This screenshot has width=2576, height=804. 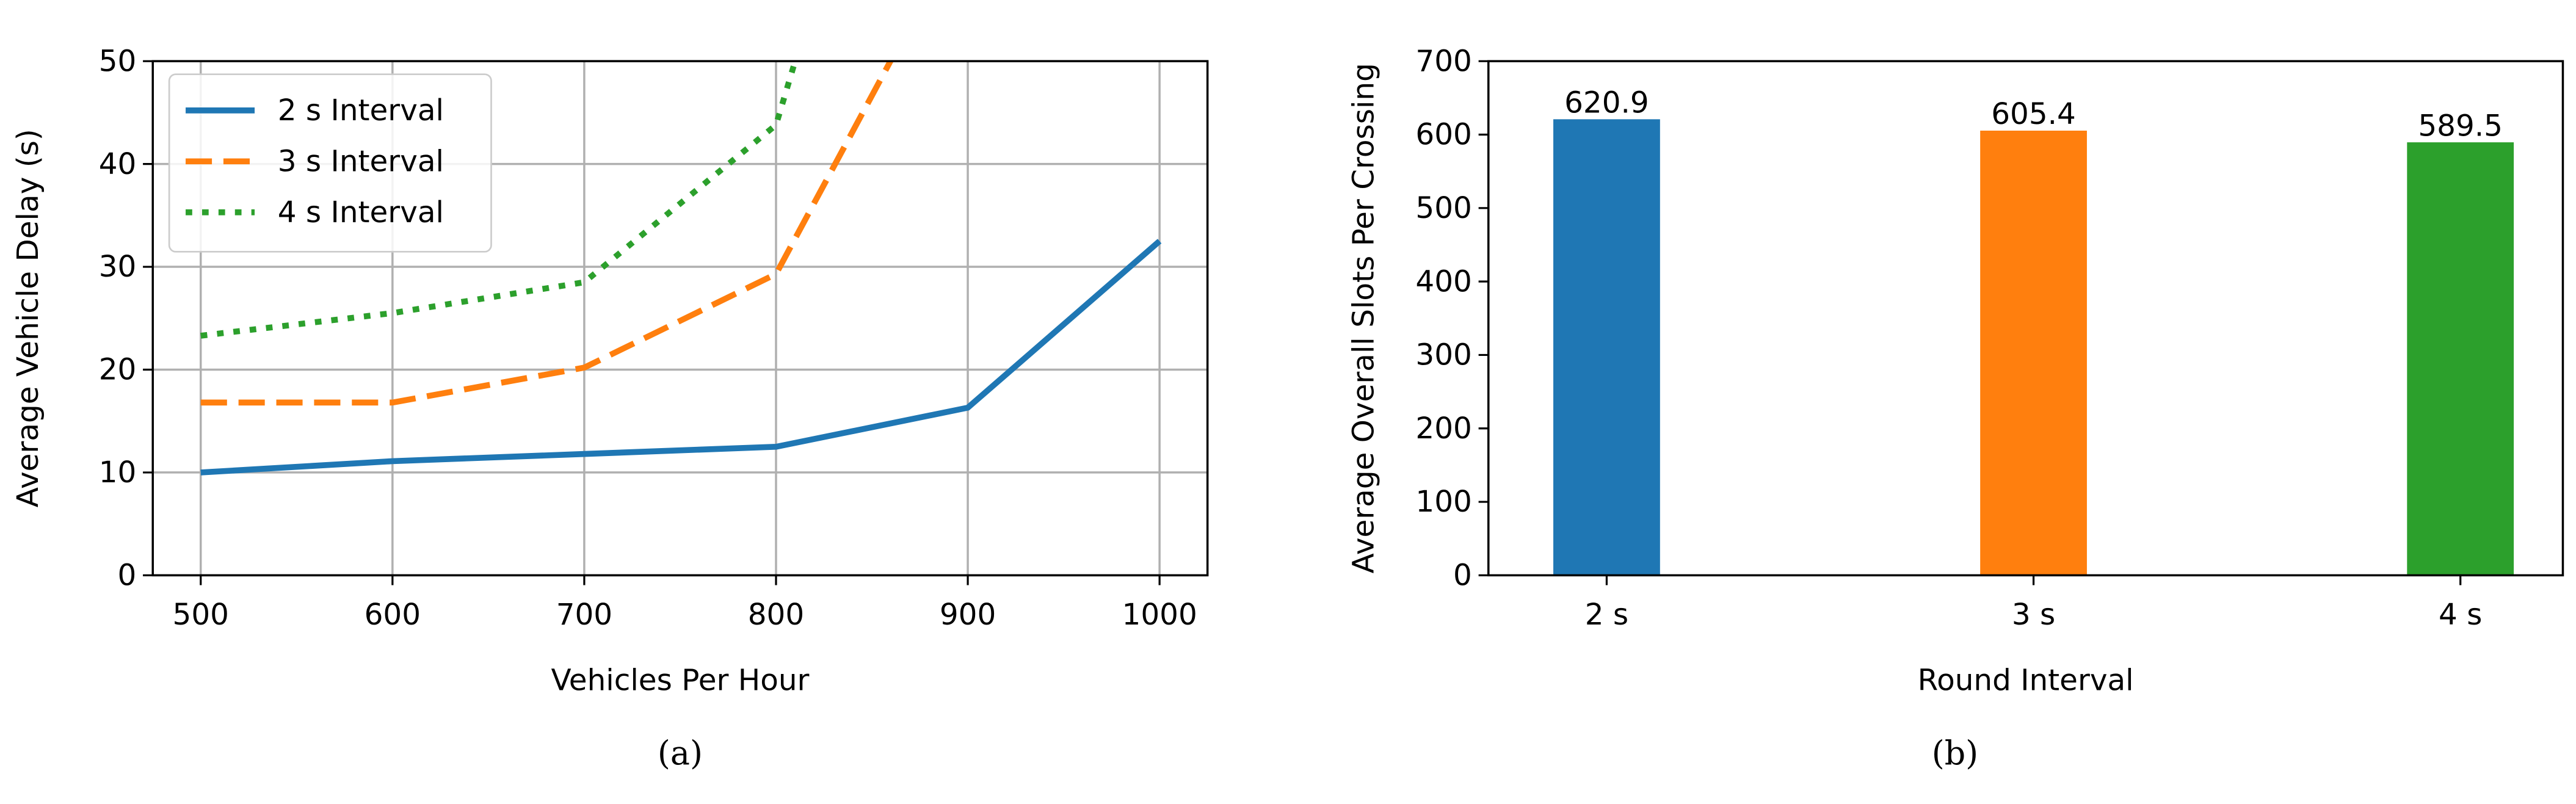 I want to click on x-tick-label: 900, so click(x=968, y=615).